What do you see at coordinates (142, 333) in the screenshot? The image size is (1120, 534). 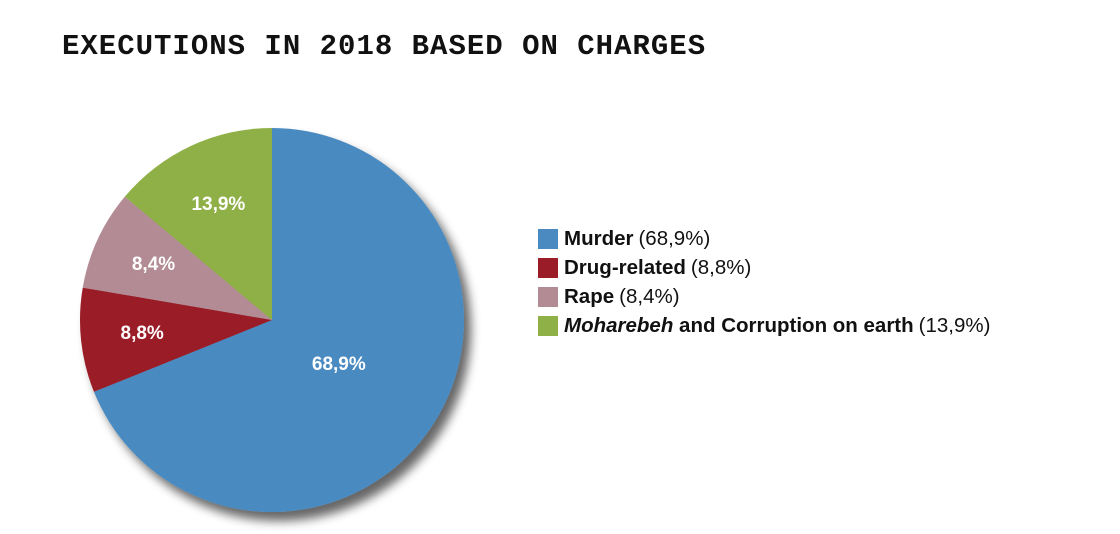 I see `slice-label-drug-related: 8,8%` at bounding box center [142, 333].